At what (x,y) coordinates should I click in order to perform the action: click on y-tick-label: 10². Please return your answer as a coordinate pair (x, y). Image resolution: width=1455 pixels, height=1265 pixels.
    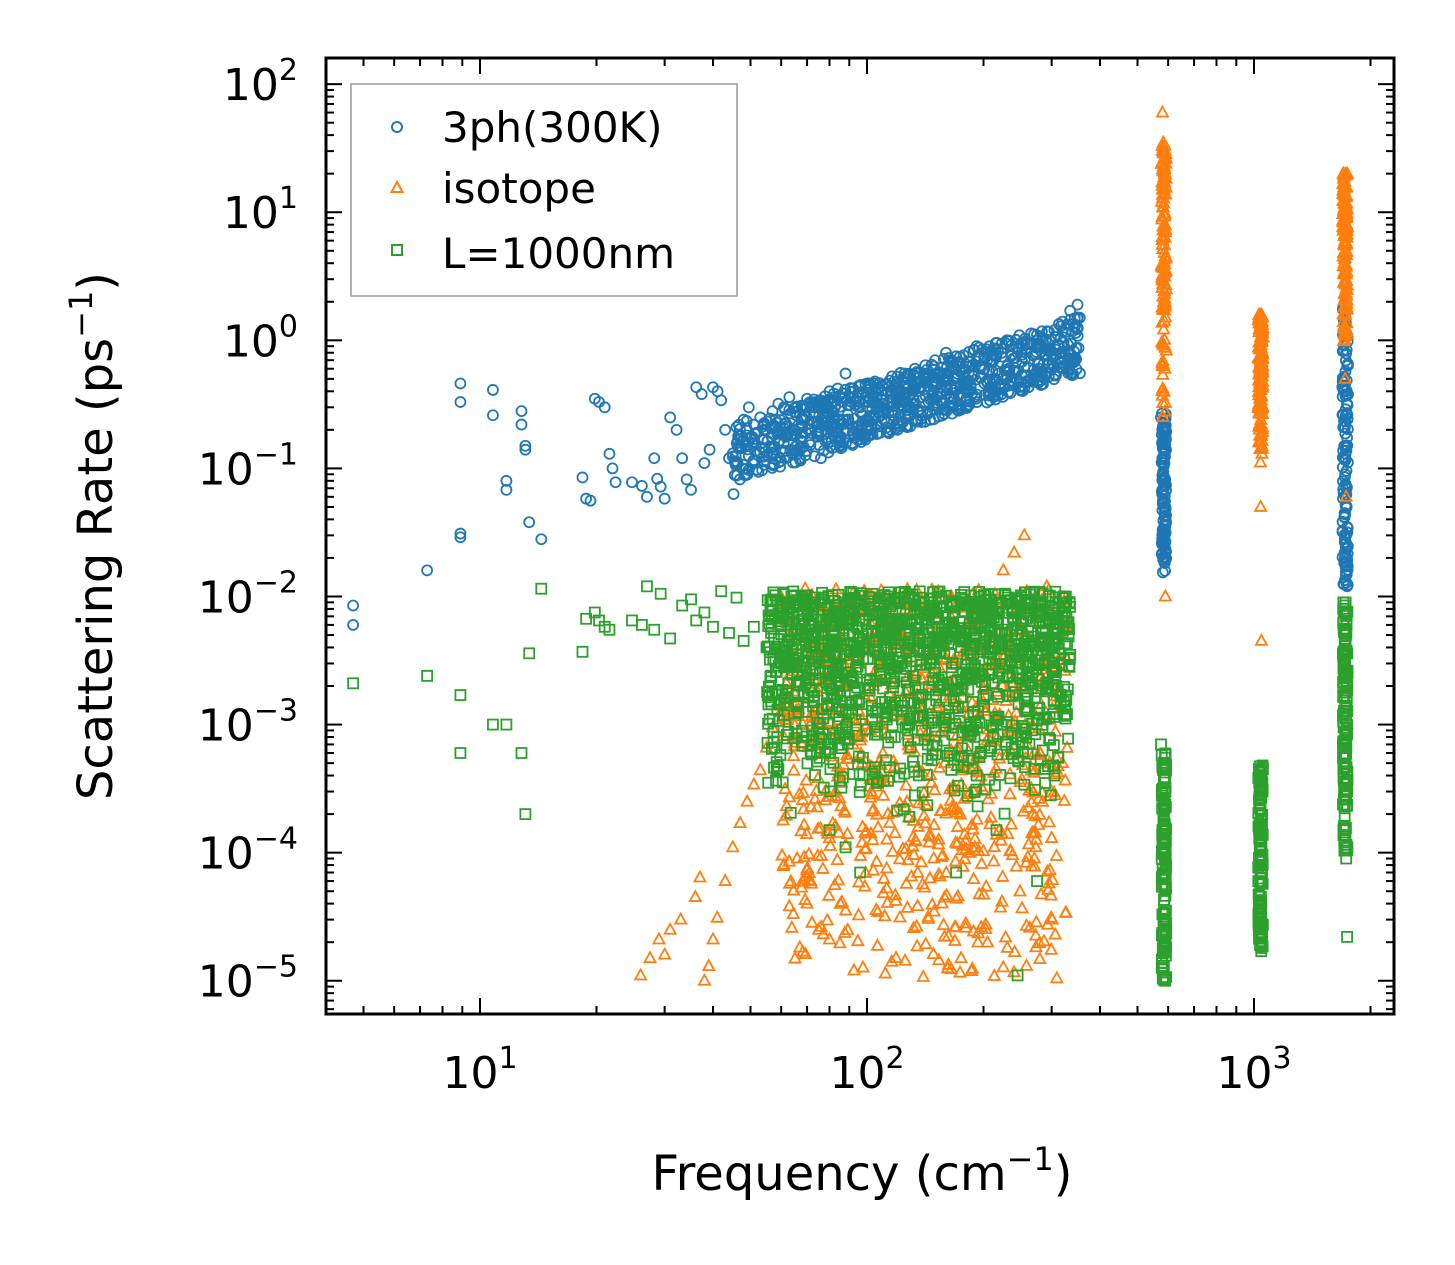
    Looking at the image, I should click on (260, 82).